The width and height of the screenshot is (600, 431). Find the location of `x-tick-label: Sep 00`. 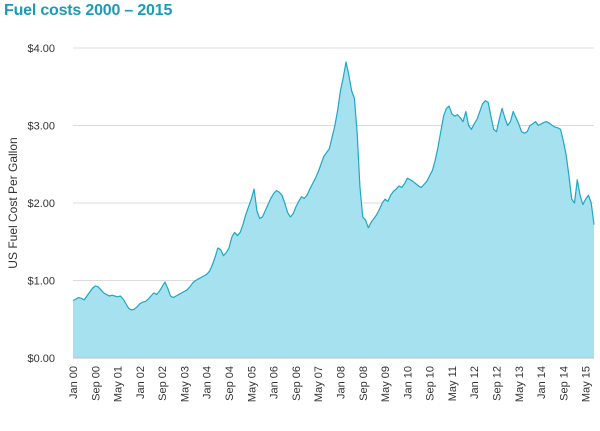

x-tick-label: Sep 00 is located at coordinates (96, 383).